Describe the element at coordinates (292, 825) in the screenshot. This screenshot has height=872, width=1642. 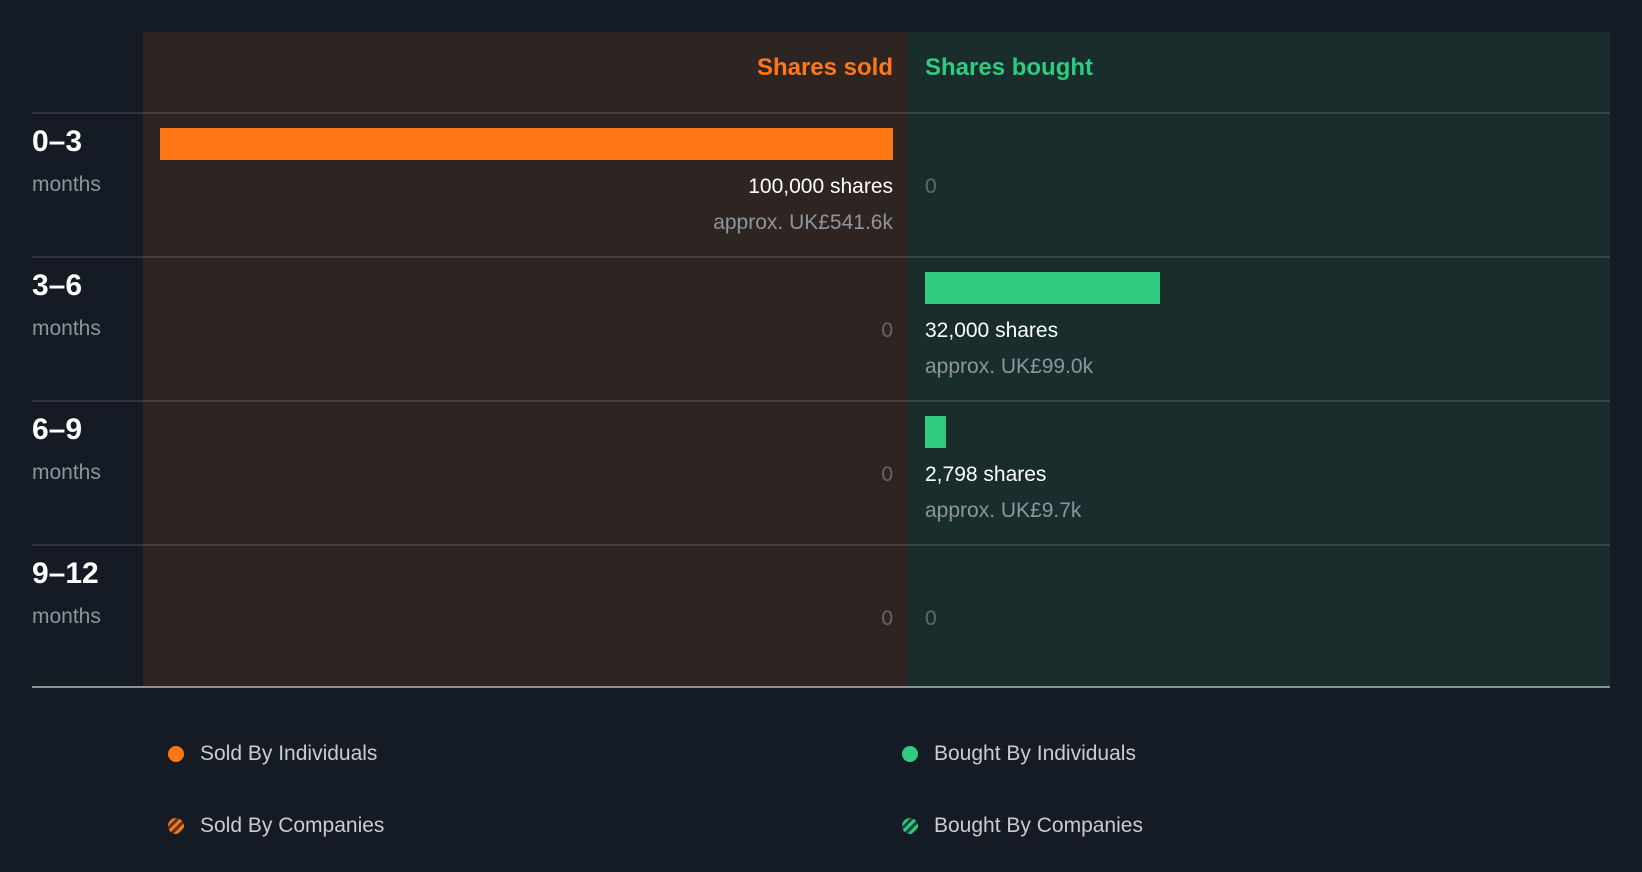
I see `legend-label: Sold By Companies` at that location.